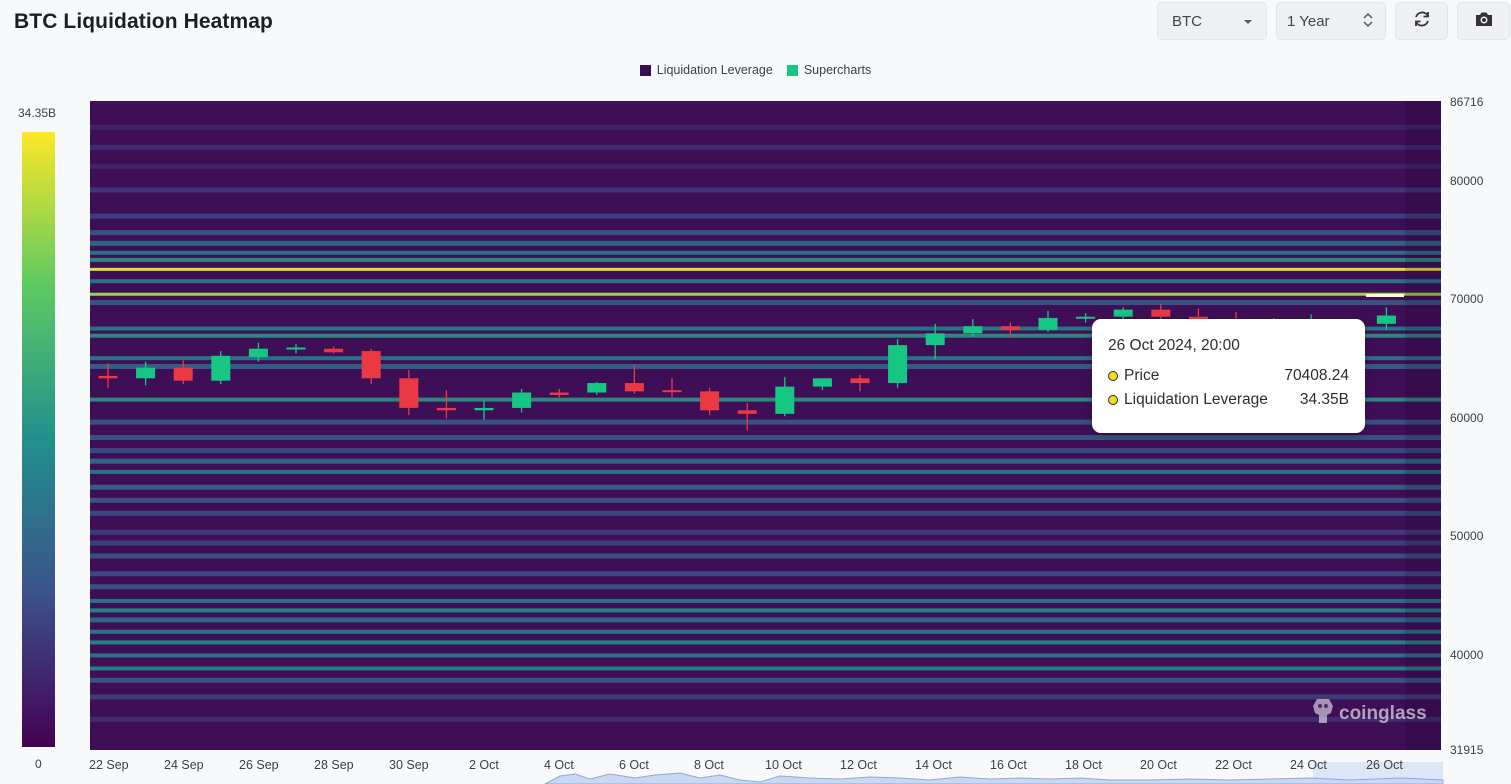 This screenshot has width=1511, height=784. Describe the element at coordinates (1308, 765) in the screenshot. I see `x-tick: 24 Oct` at that location.